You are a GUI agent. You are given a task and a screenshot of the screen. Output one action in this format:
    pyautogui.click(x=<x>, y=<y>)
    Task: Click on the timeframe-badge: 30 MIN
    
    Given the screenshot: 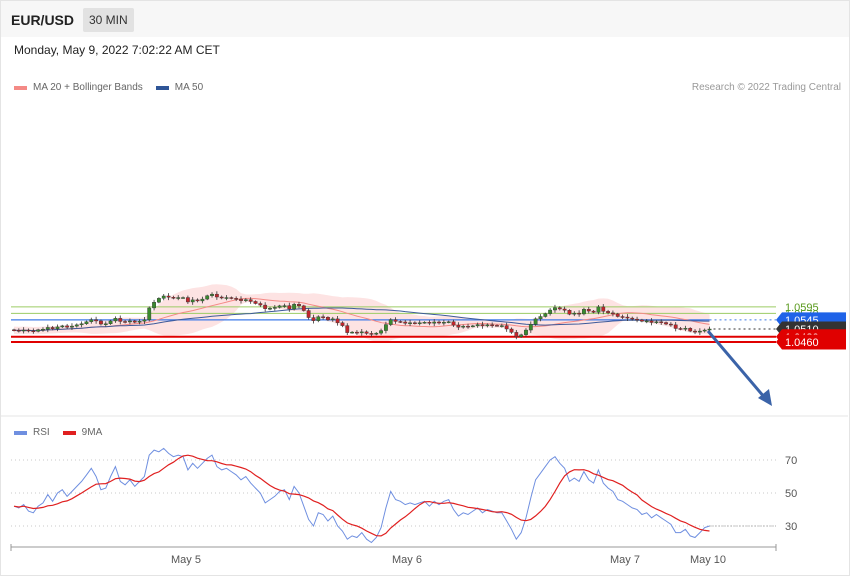 What is the action you would take?
    pyautogui.click(x=108, y=20)
    